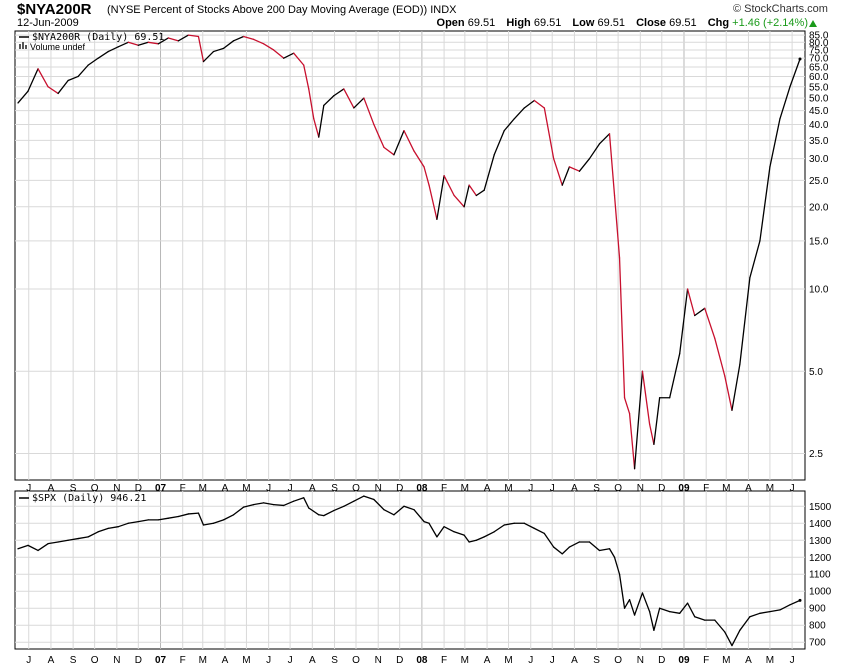 The width and height of the screenshot is (850, 668). Describe the element at coordinates (443, 10) in the screenshot. I see `exchange-label: INDX` at that location.